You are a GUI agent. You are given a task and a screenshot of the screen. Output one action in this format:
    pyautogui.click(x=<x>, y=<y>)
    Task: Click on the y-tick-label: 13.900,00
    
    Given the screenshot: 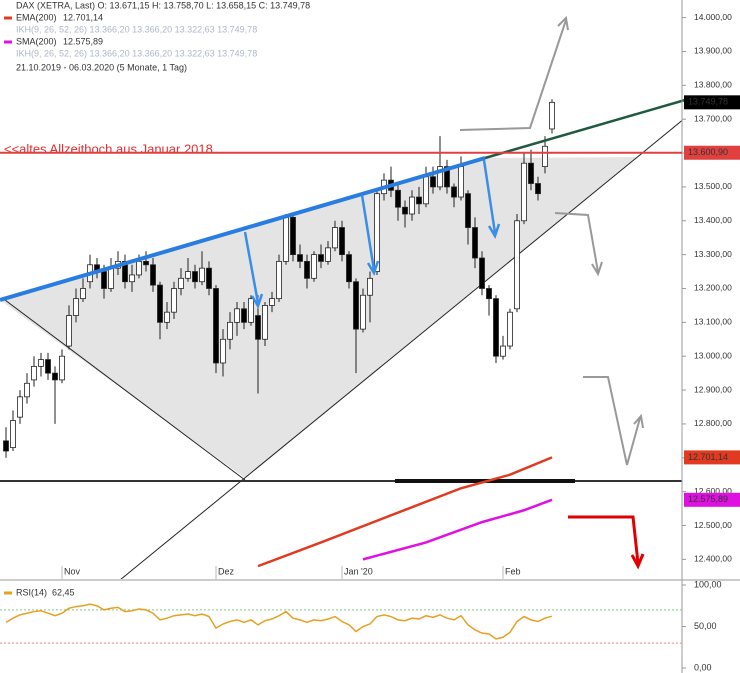 What is the action you would take?
    pyautogui.click(x=713, y=51)
    